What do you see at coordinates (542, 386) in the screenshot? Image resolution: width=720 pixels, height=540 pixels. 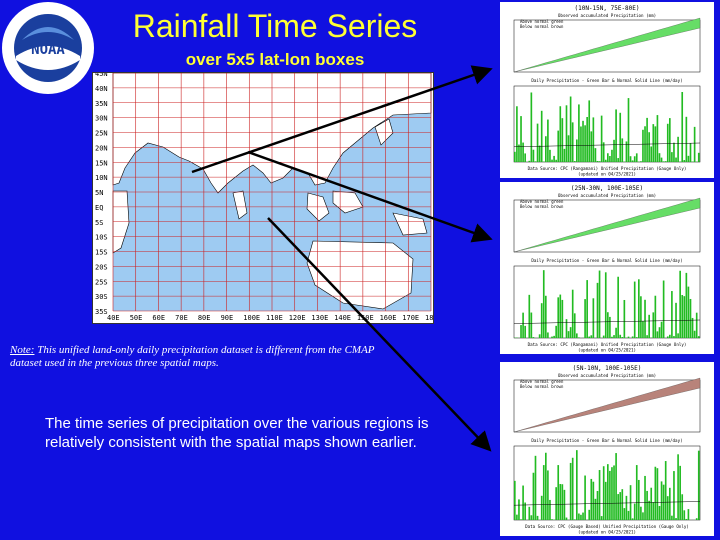 I see `panel-legend: Below normal brown` at bounding box center [542, 386].